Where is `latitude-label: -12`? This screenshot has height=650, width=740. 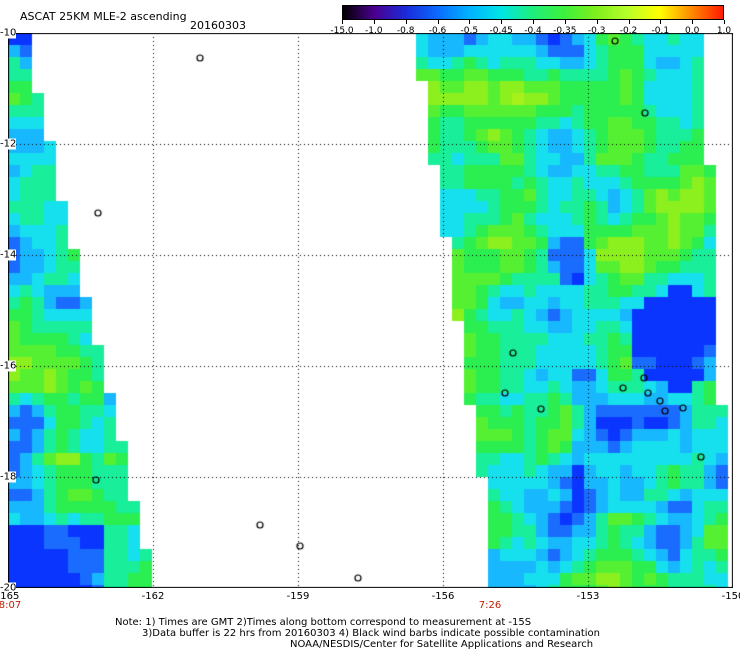 latitude-label: -12 is located at coordinates (8, 144).